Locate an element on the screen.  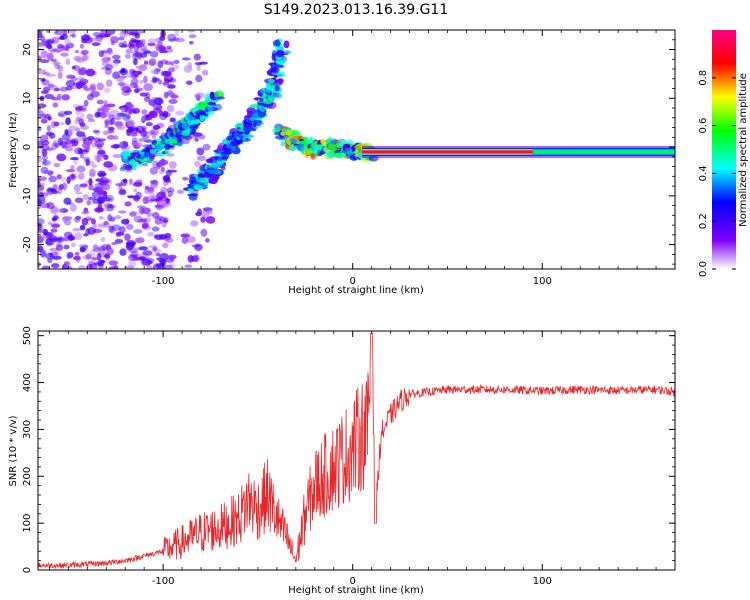
snr-xlabel: Height of straight line (km) is located at coordinates (356, 590).